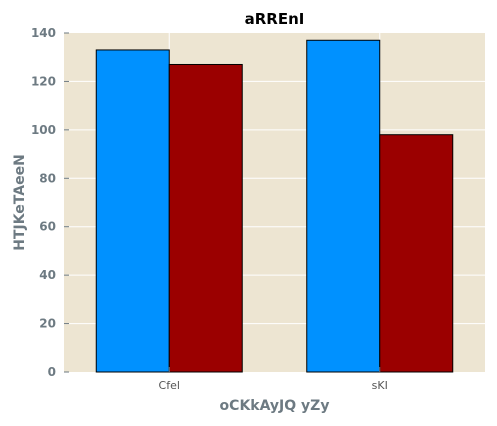 Image resolution: width=497 pixels, height=426 pixels. I want to click on x-axis: Cfel sKI, so click(273, 379).